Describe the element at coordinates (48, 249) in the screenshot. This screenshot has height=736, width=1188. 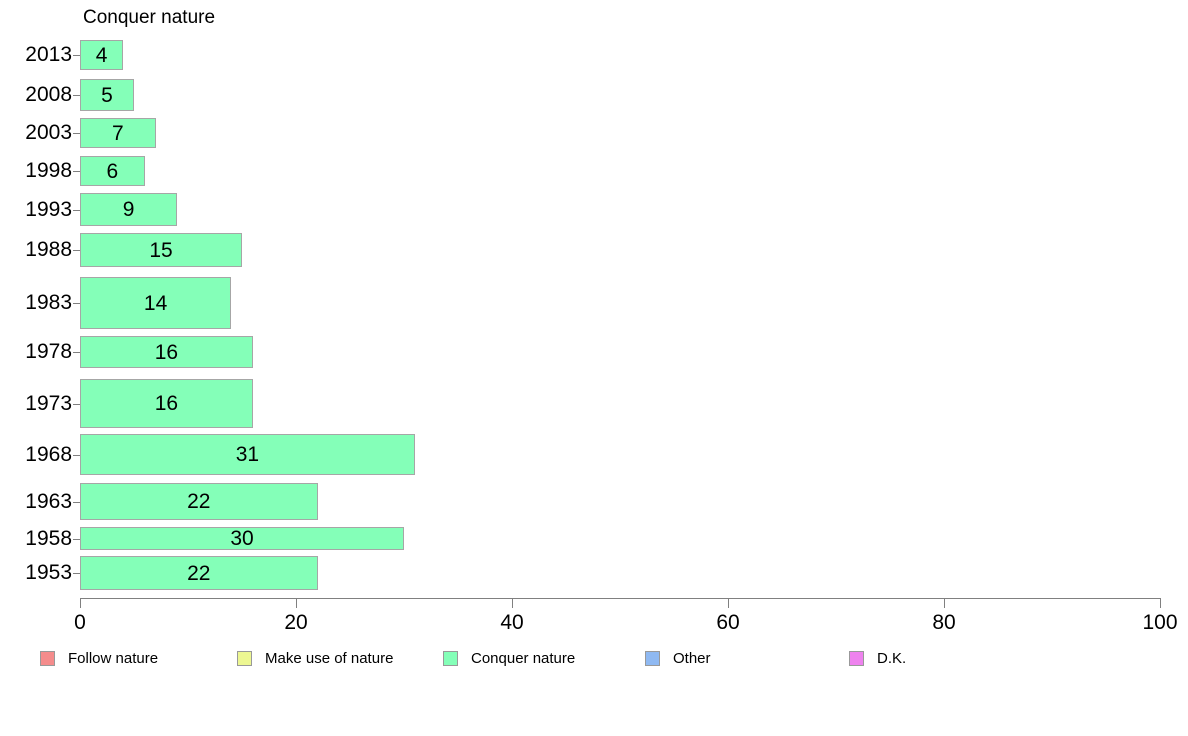
I see `y-axis-label-1988: 1988` at that location.